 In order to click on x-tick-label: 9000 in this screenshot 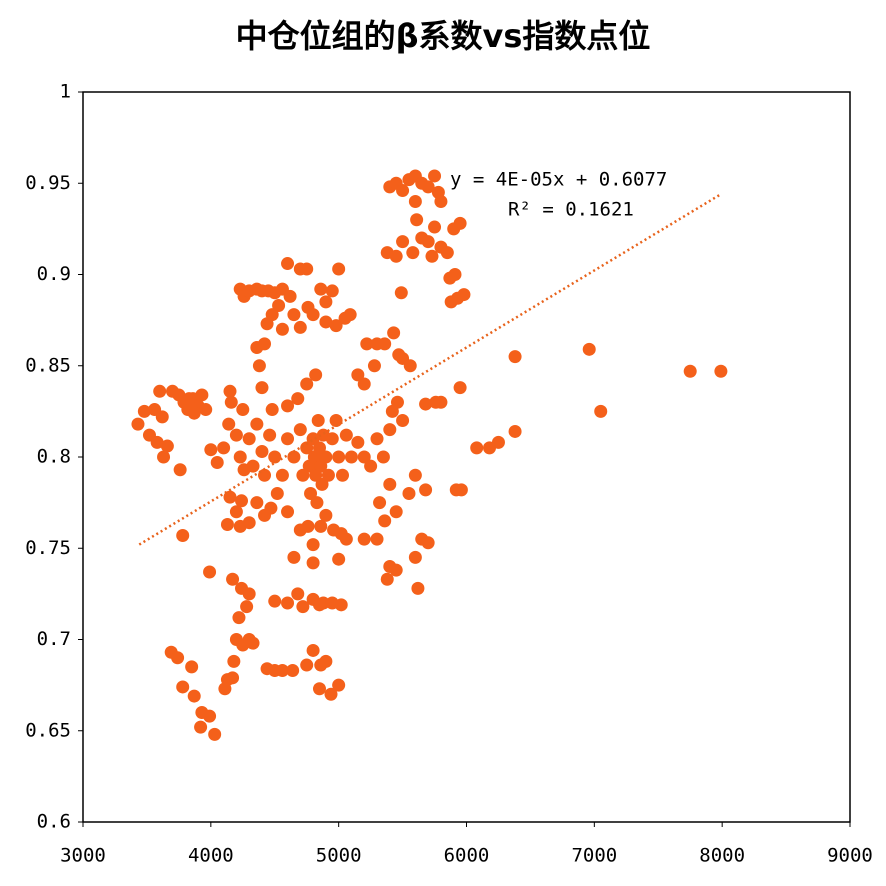, I will do `click(850, 856)`.